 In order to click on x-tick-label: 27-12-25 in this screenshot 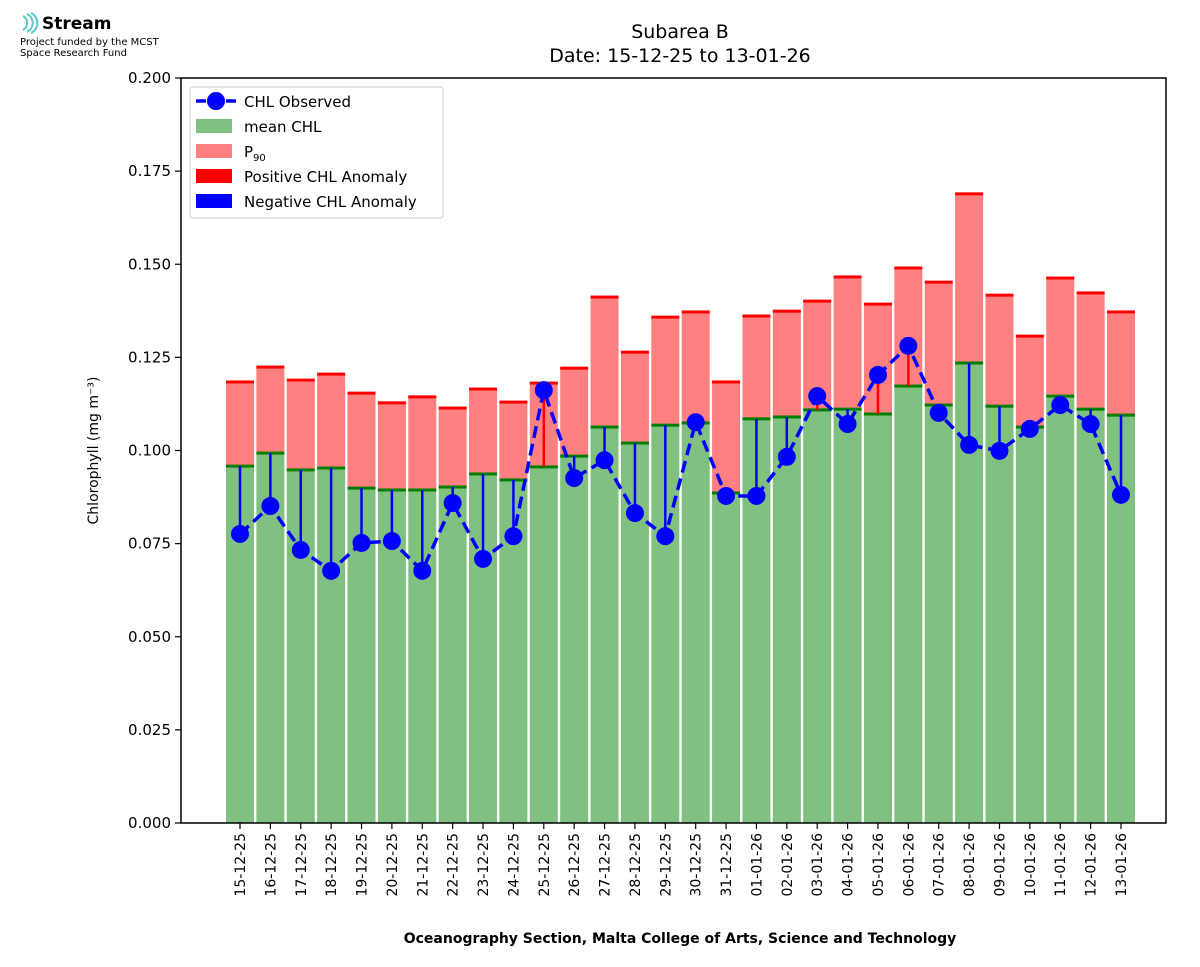, I will do `click(606, 865)`.